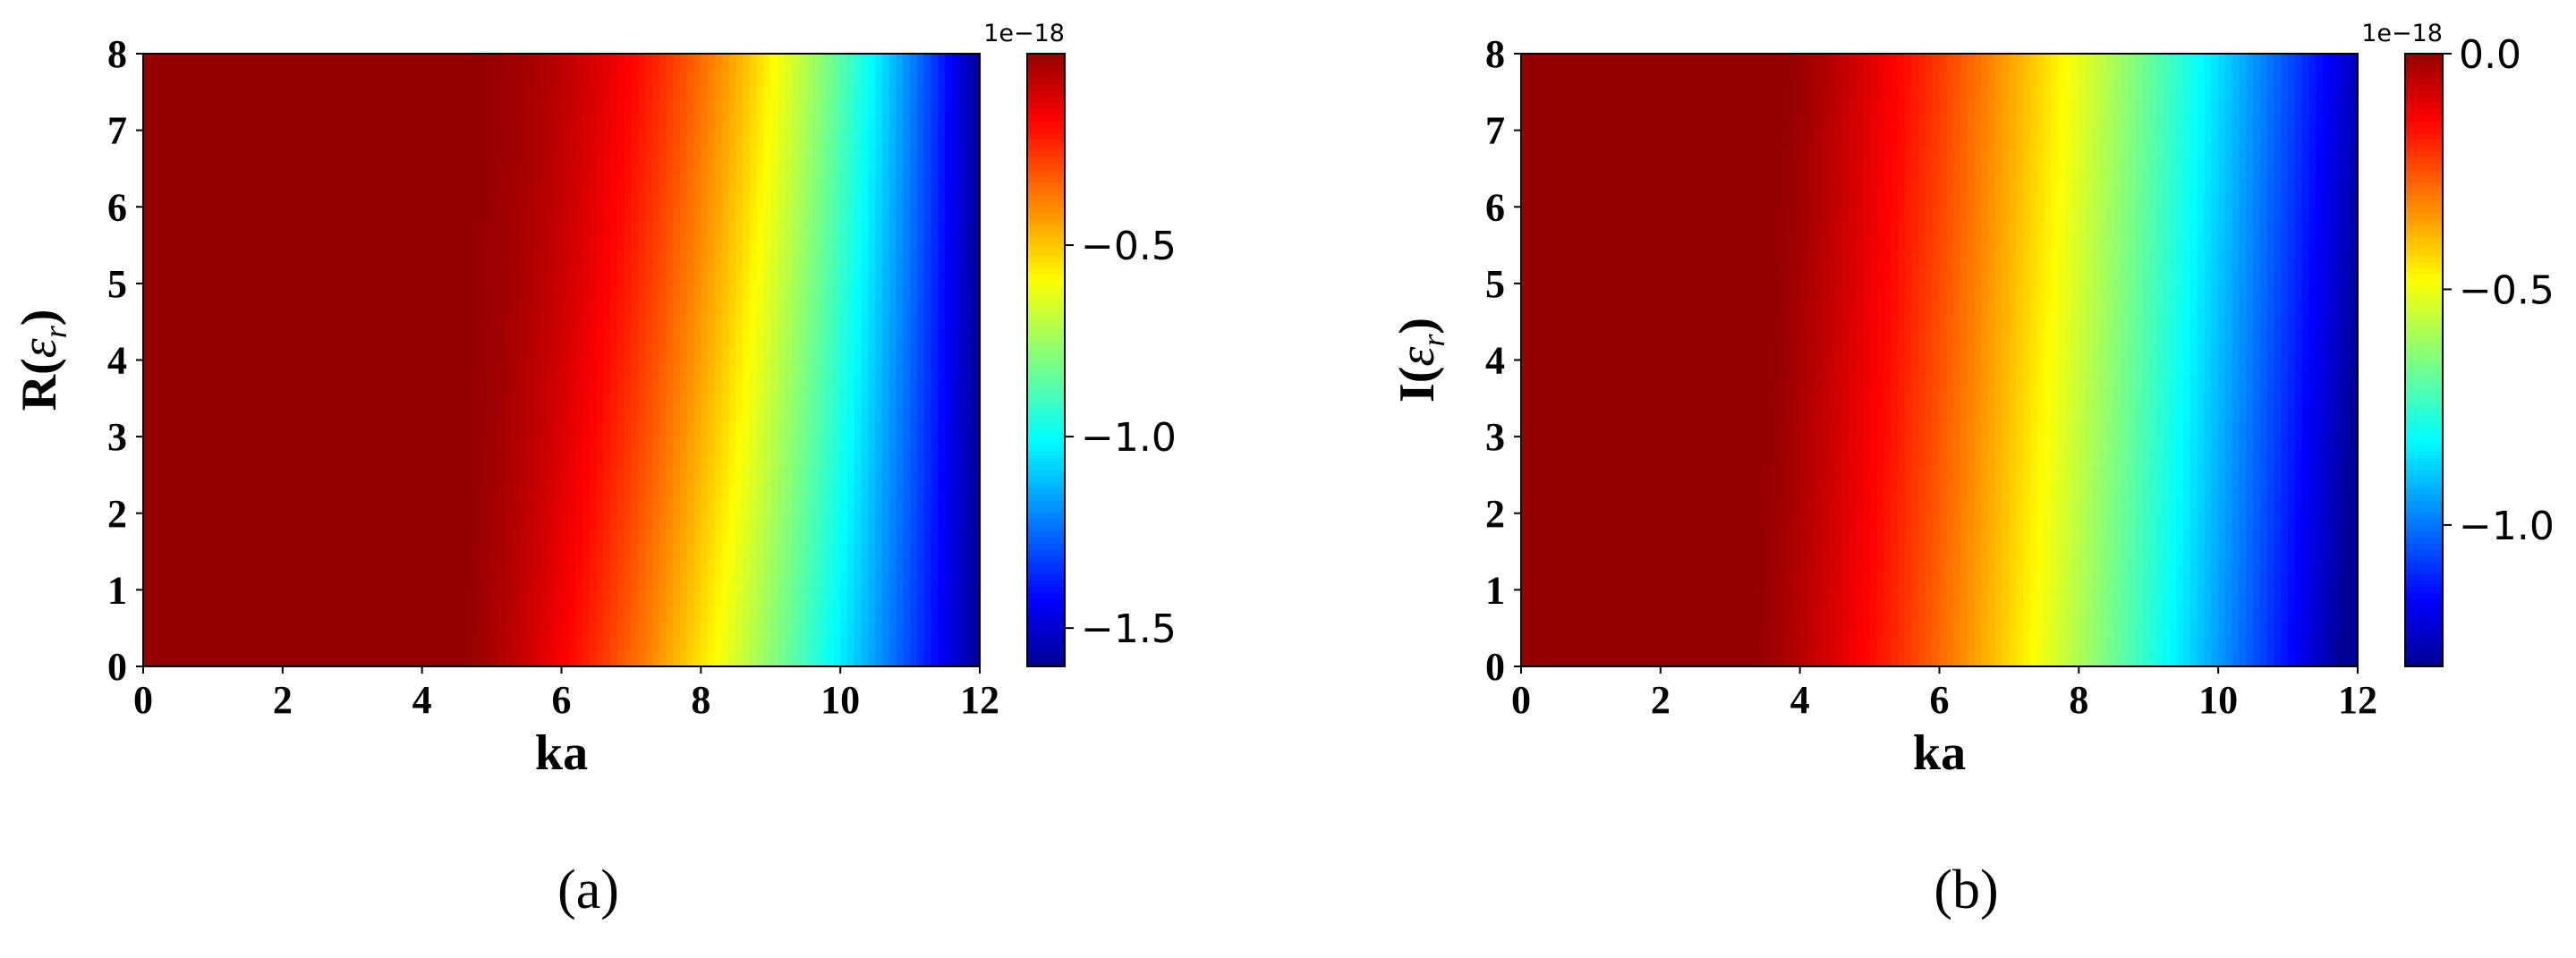 The height and width of the screenshot is (958, 2576). I want to click on colorbar-segment, so click(1046, 112).